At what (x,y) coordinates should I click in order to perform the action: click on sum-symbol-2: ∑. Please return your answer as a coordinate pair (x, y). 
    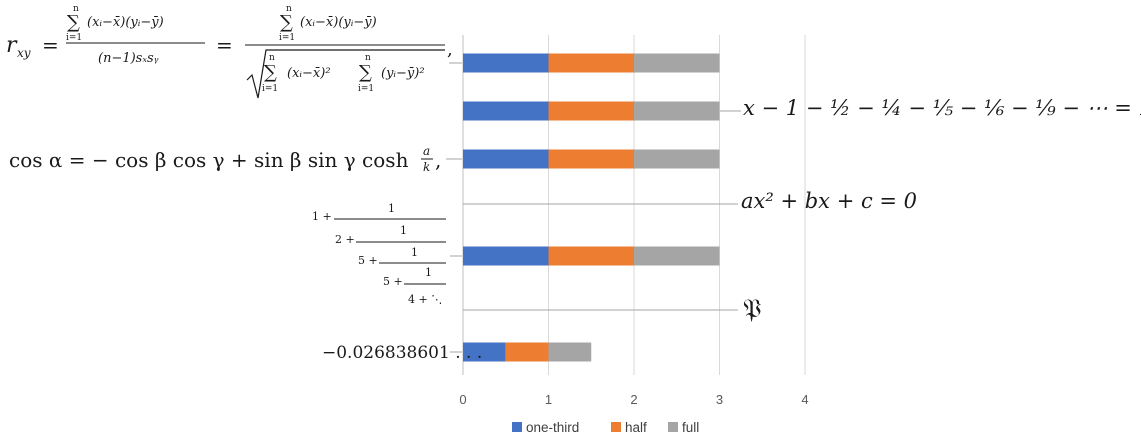
    Looking at the image, I should click on (286, 22).